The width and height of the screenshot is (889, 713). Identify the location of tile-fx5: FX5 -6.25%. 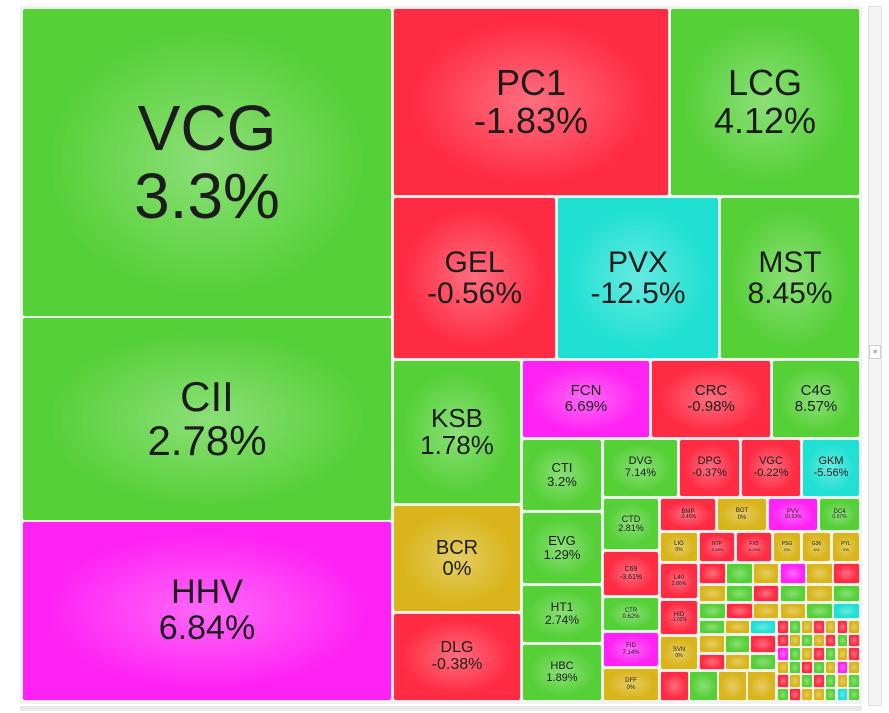
(754, 547).